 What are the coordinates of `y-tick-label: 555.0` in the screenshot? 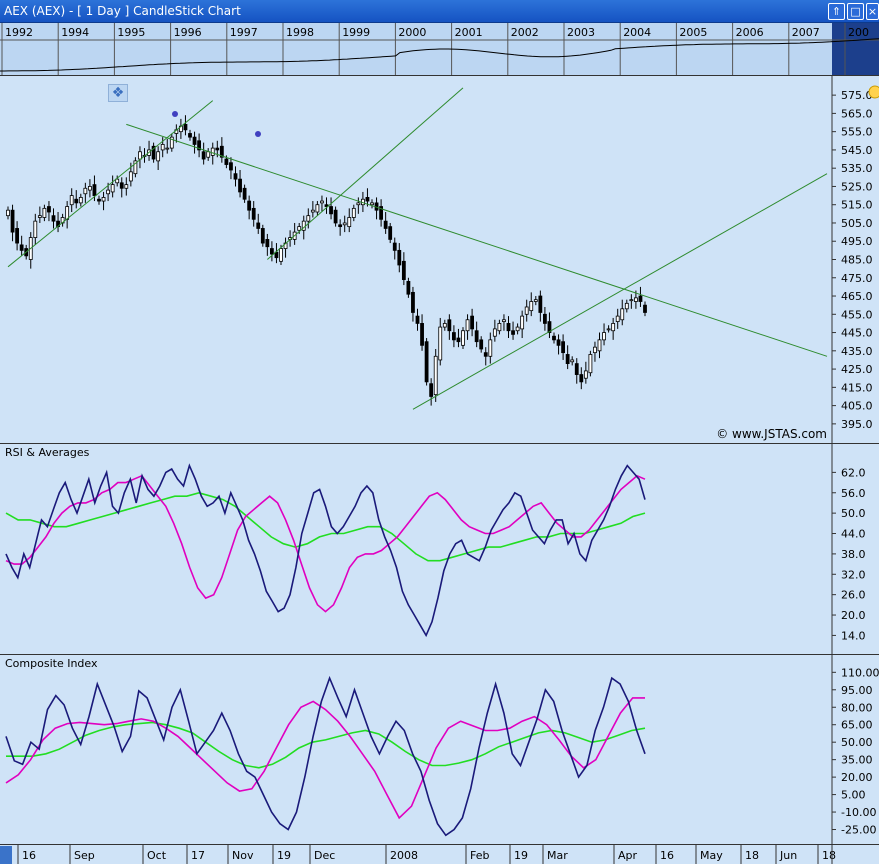 It's located at (857, 132).